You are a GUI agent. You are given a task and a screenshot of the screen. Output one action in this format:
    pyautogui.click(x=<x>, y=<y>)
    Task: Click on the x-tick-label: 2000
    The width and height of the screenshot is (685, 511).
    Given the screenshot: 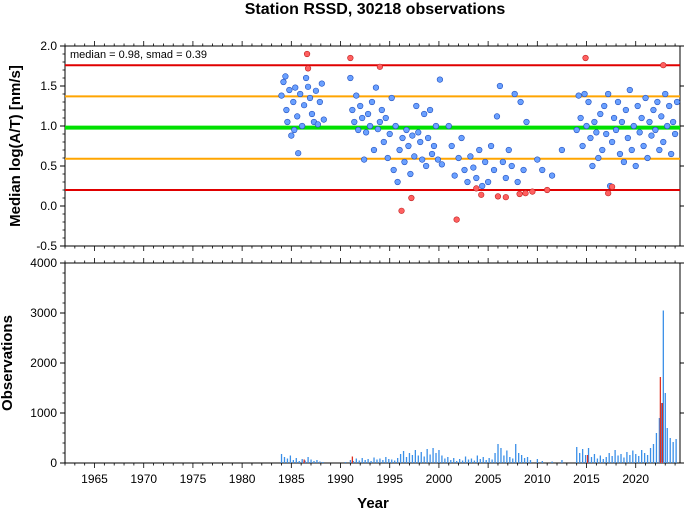 What is the action you would take?
    pyautogui.click(x=439, y=479)
    